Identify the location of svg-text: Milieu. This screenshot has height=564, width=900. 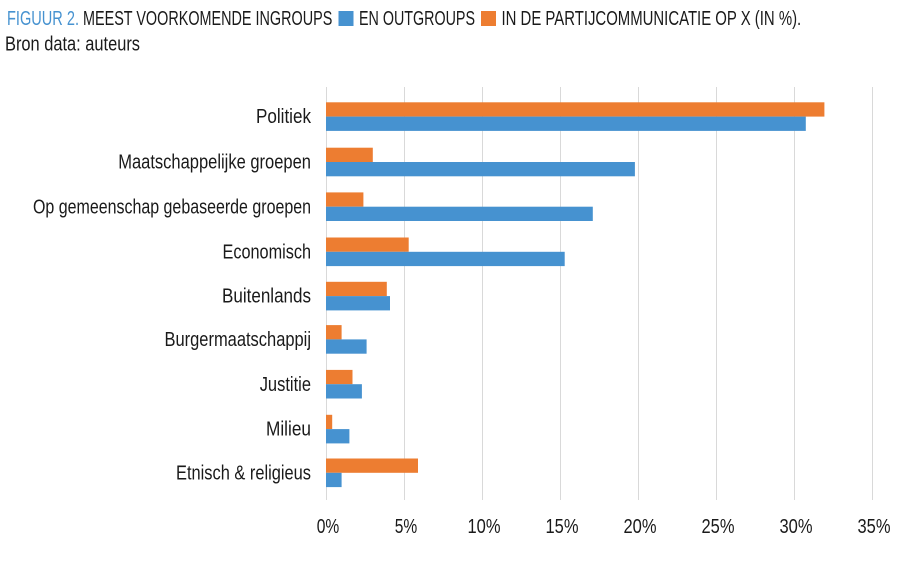
(288, 430).